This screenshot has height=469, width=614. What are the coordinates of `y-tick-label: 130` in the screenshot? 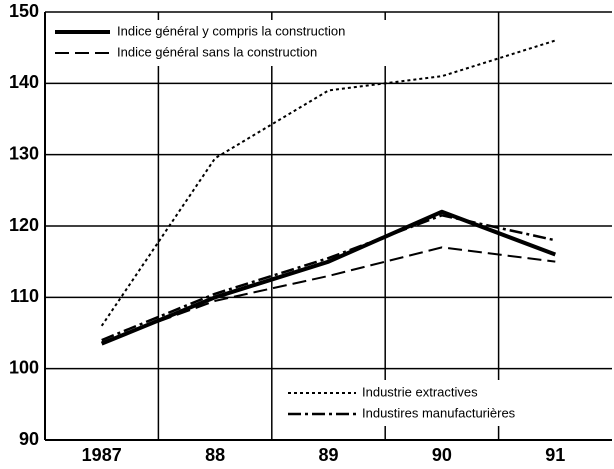 It's located at (24, 153).